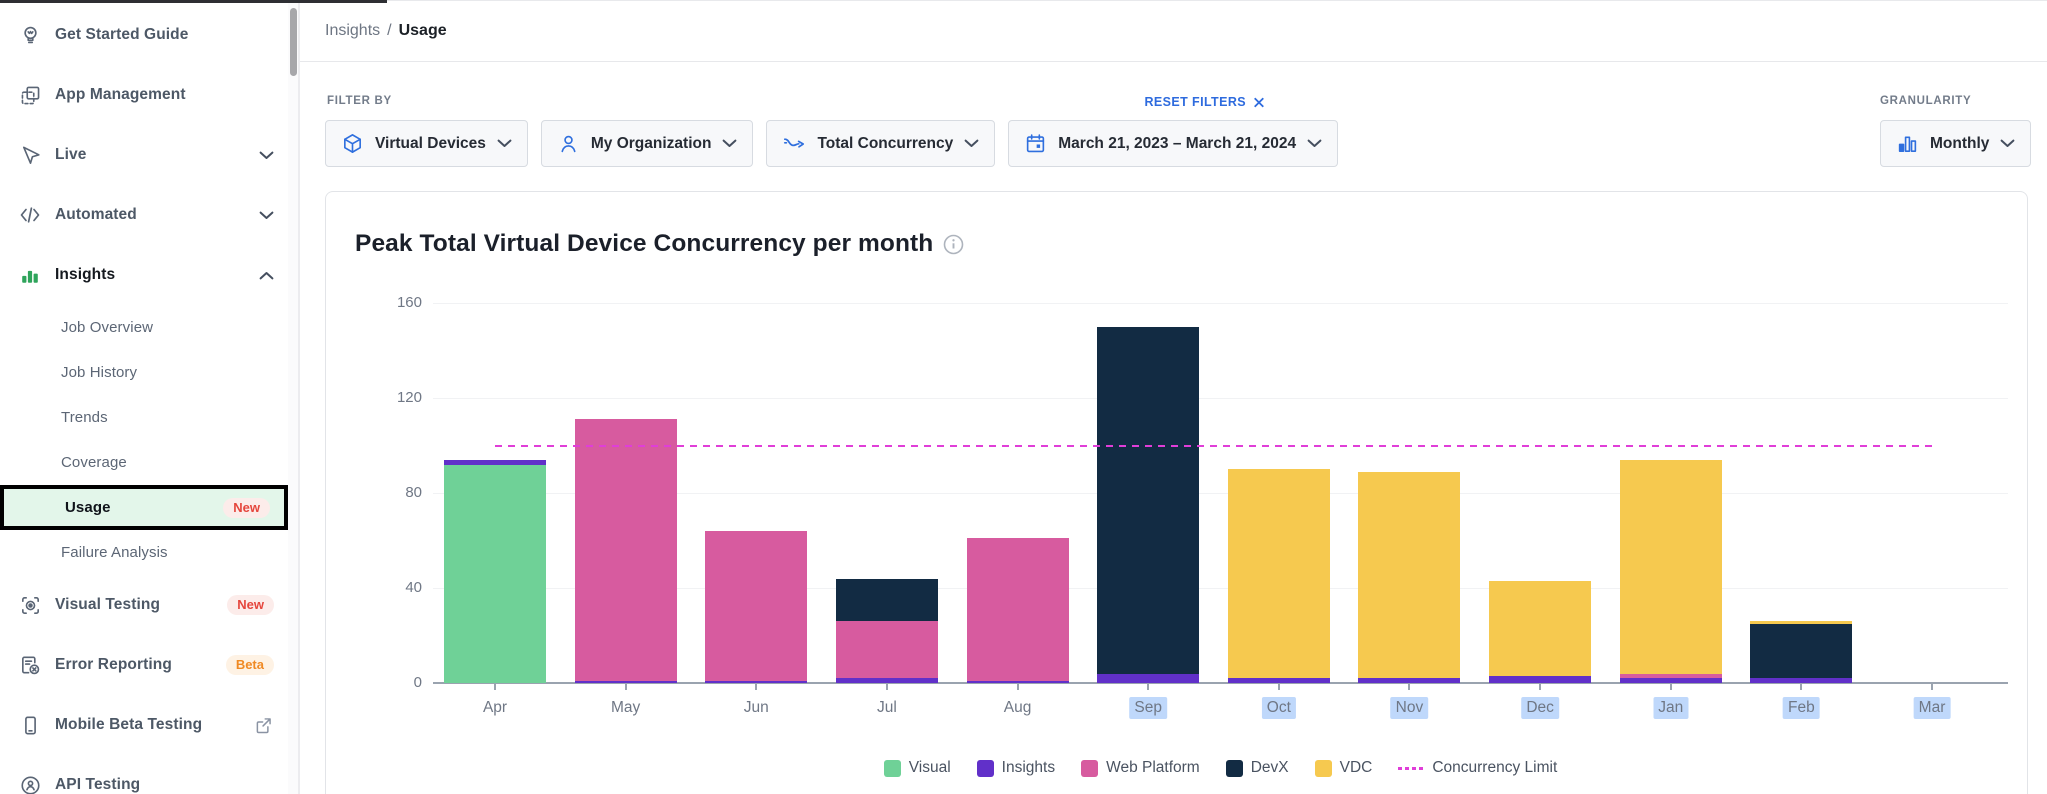 The width and height of the screenshot is (2047, 794). Describe the element at coordinates (1140, 768) in the screenshot. I see `legend-item-web-platform: Web Platform` at that location.